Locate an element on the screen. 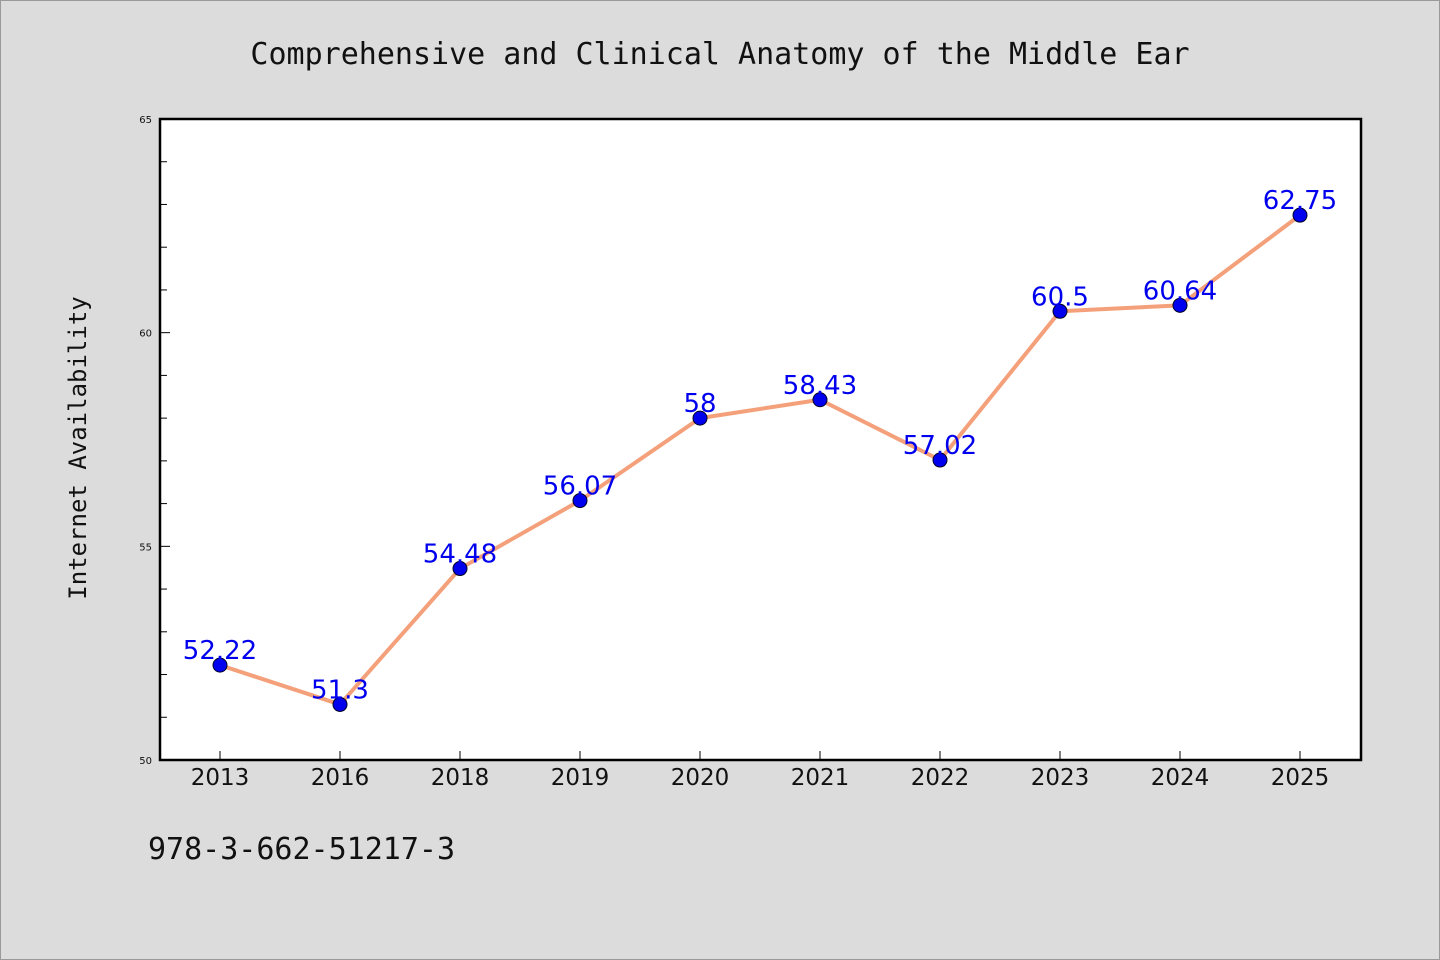 The height and width of the screenshot is (960, 1440). data-label: 62.75 is located at coordinates (1300, 201).